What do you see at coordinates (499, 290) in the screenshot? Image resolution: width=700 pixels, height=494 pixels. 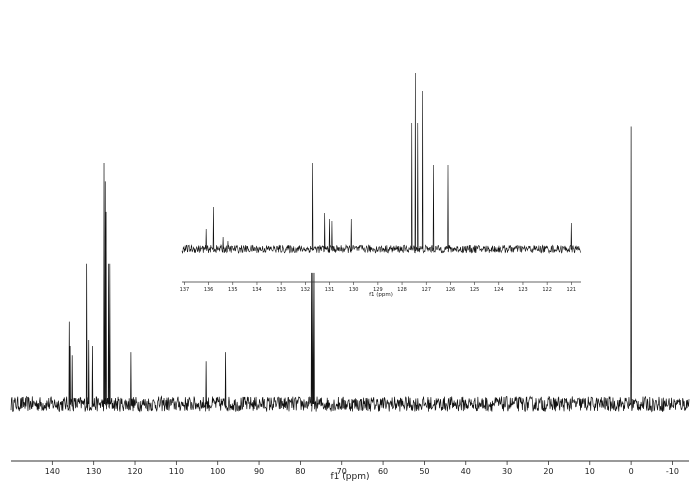 I see `inset-tick-label: 124` at bounding box center [499, 290].